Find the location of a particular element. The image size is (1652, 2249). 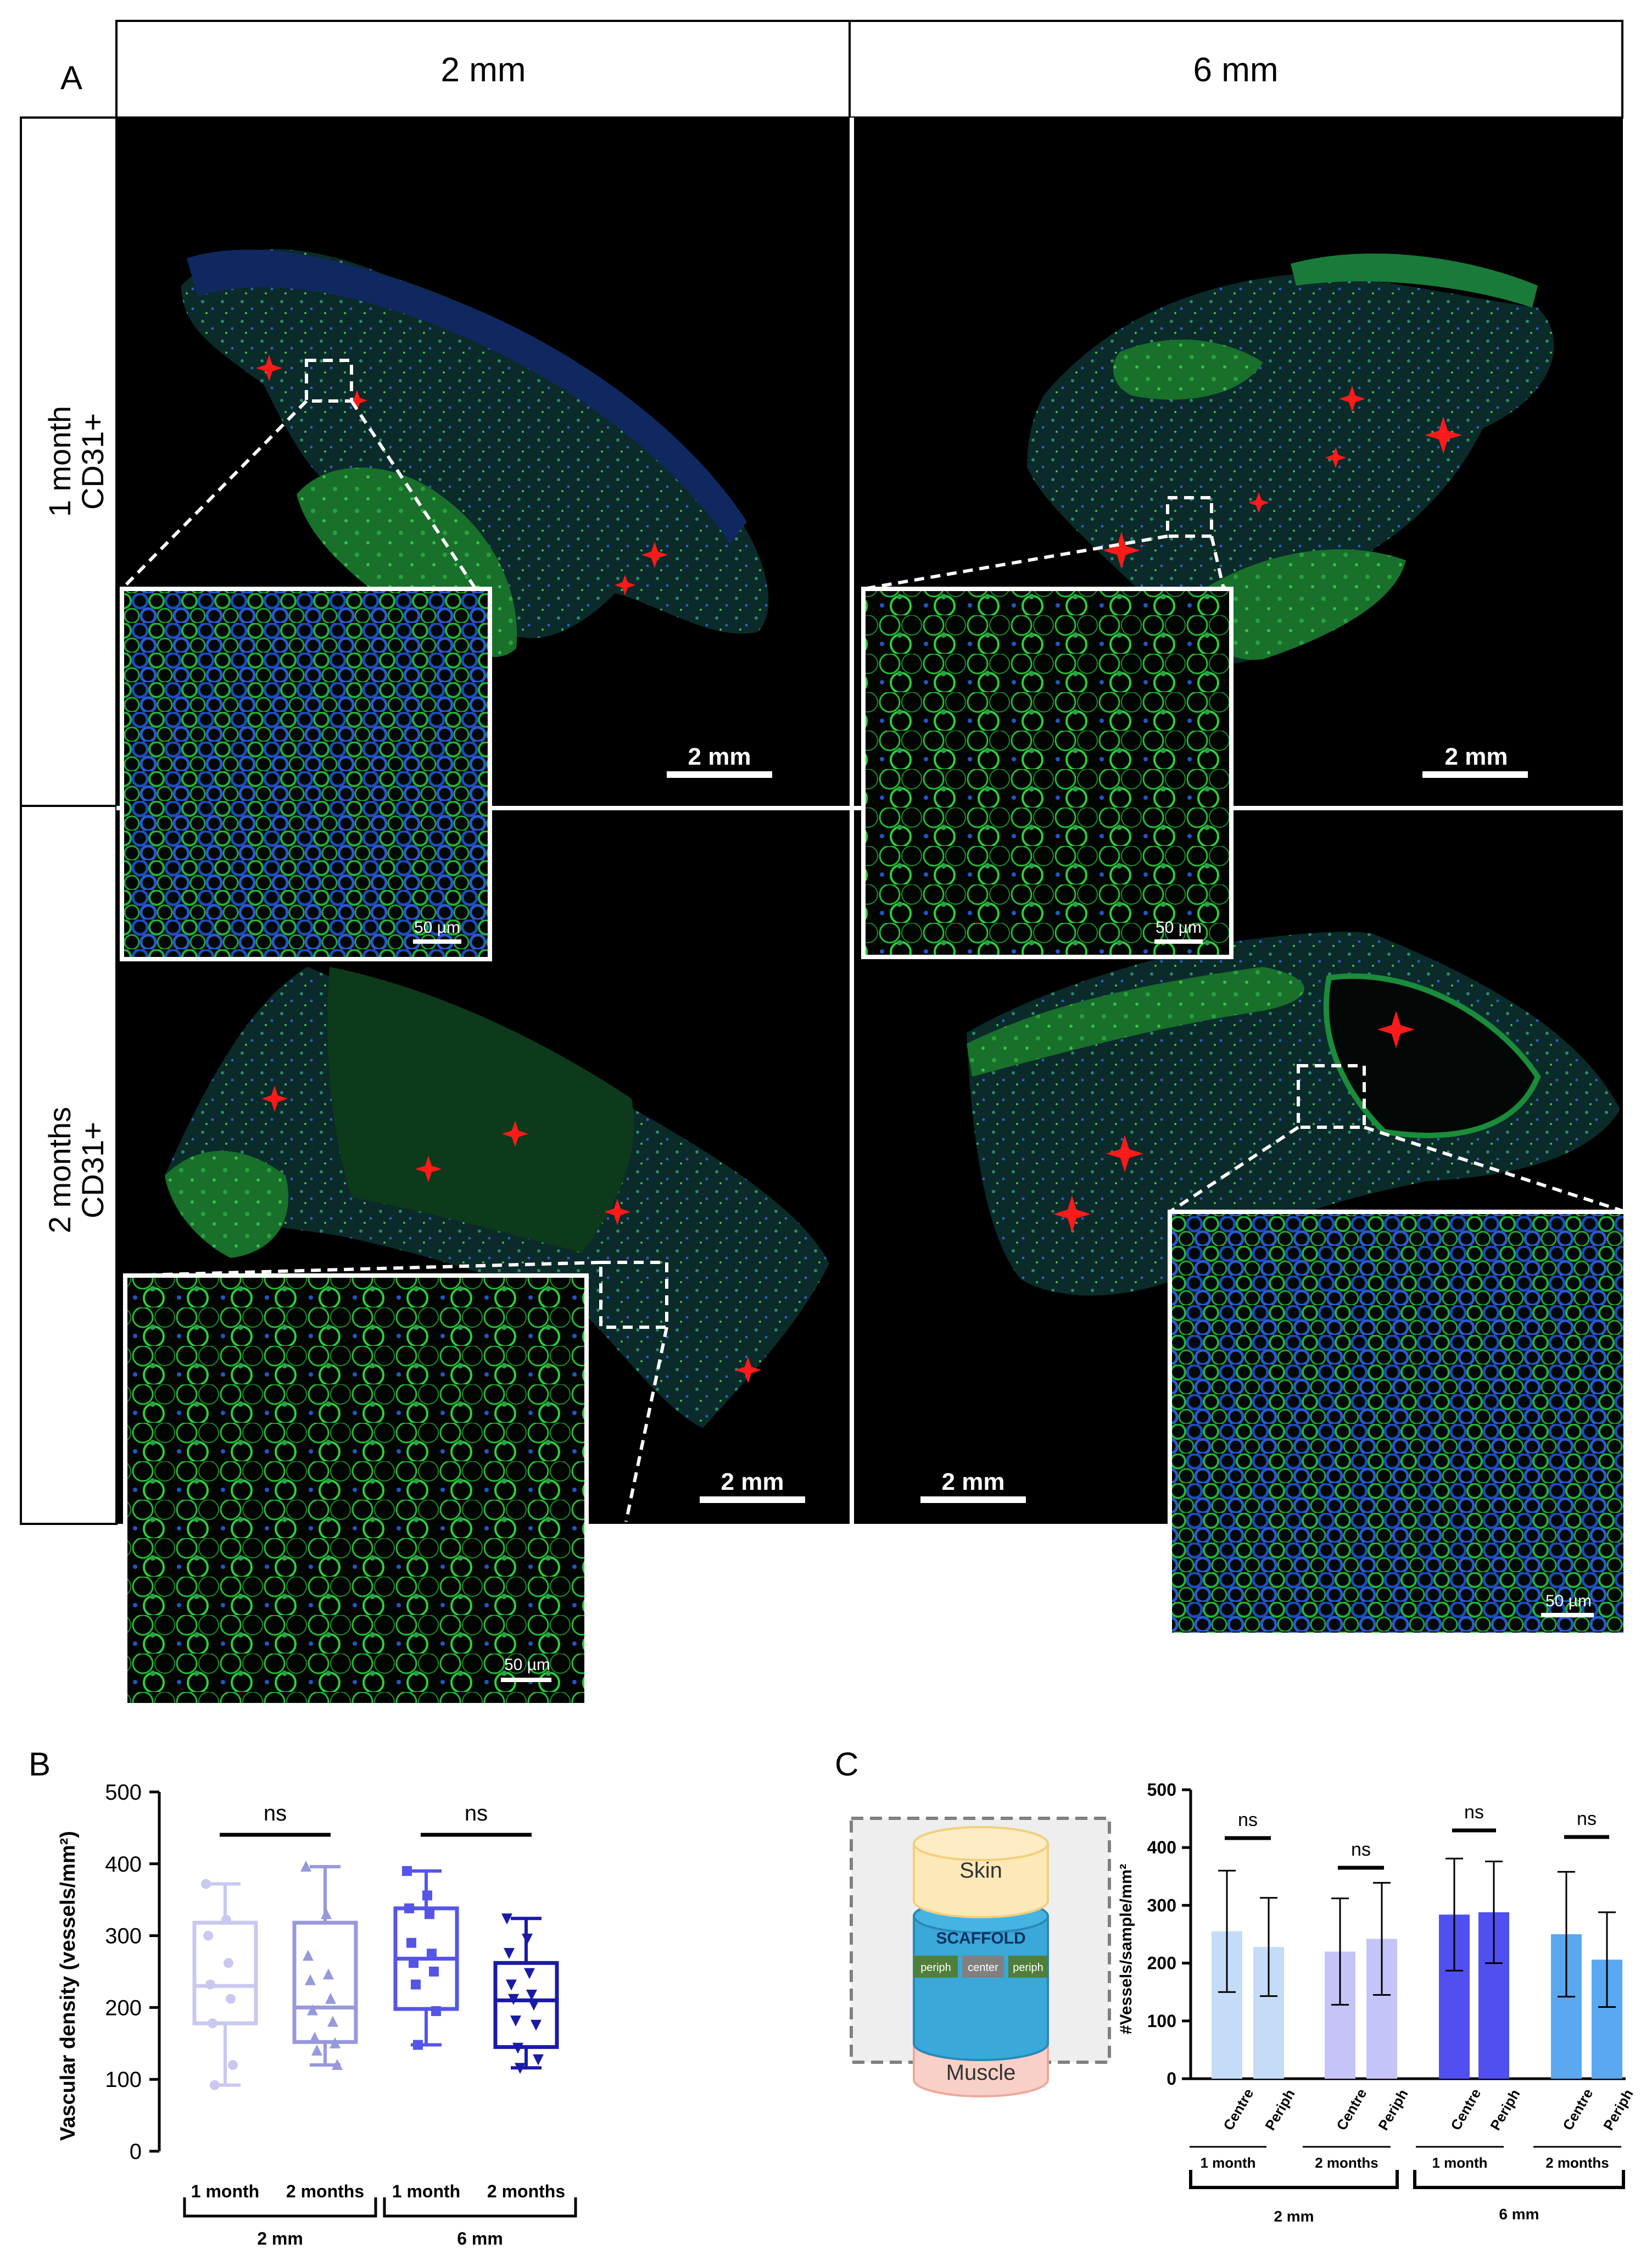

tissue-skin is located at coordinates (1414, 280).